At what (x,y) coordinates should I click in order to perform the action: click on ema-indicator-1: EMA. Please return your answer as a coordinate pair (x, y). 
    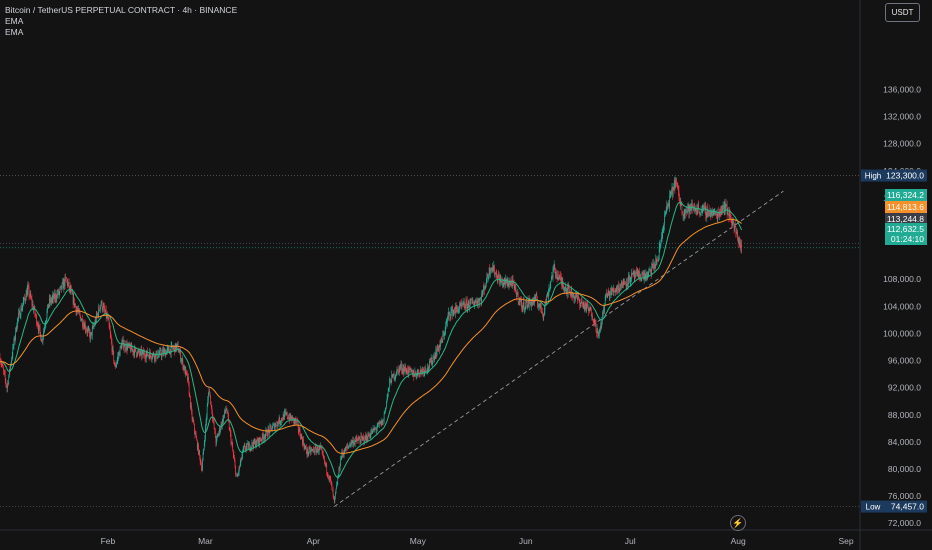
    Looking at the image, I should click on (14, 21).